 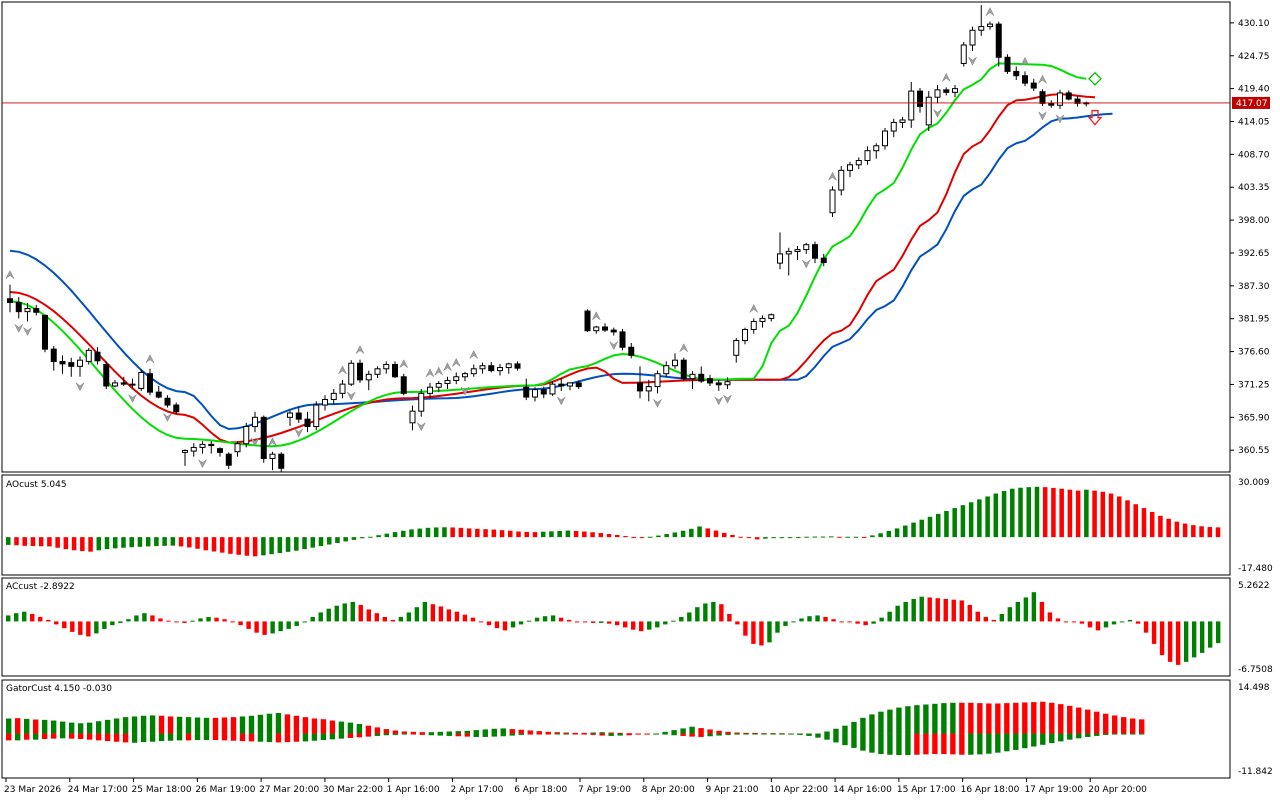 I want to click on time-tick-label: 20 Apr 20:00, so click(x=1117, y=790).